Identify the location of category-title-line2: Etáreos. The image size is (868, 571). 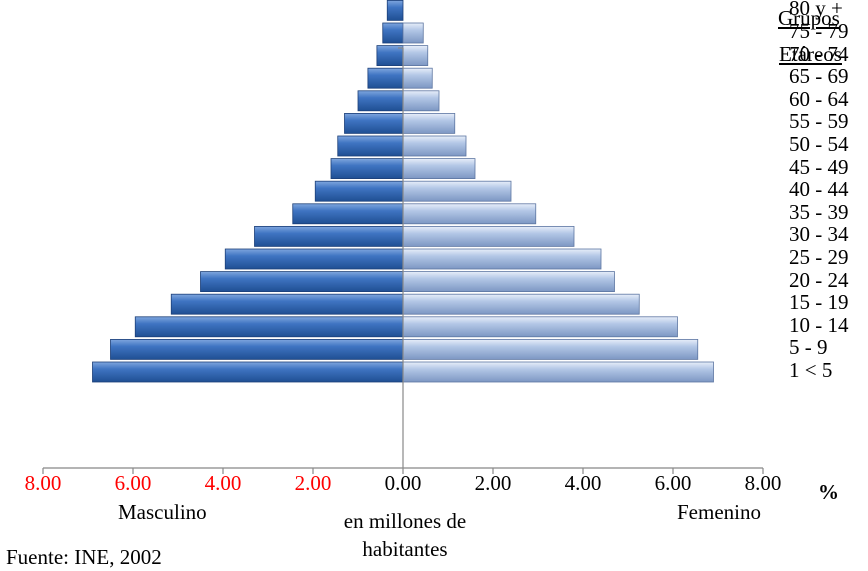
(810, 54).